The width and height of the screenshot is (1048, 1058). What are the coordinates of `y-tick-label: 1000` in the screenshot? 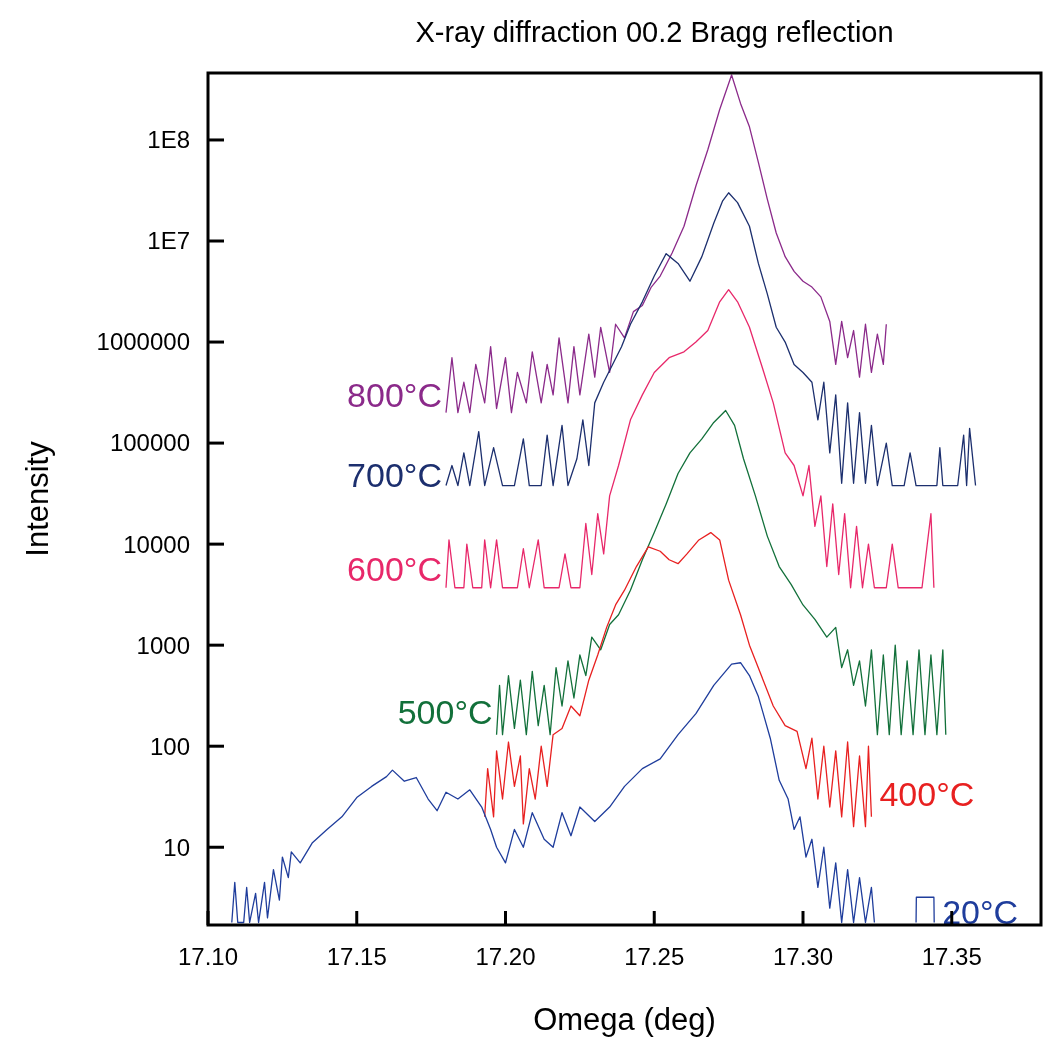 It's located at (163, 645).